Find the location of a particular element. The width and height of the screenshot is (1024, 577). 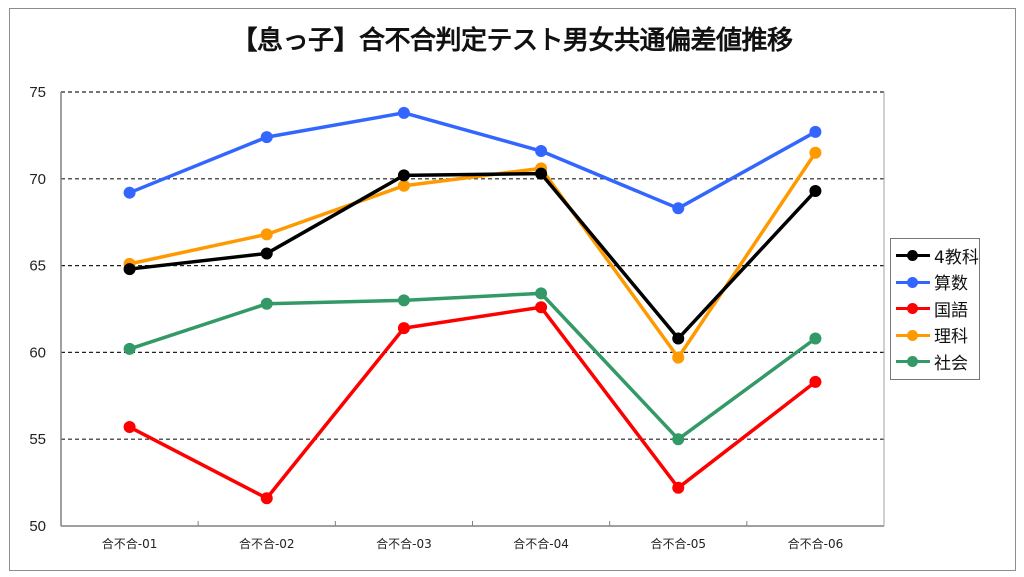

y-tick-label: 65 is located at coordinates (37, 266).